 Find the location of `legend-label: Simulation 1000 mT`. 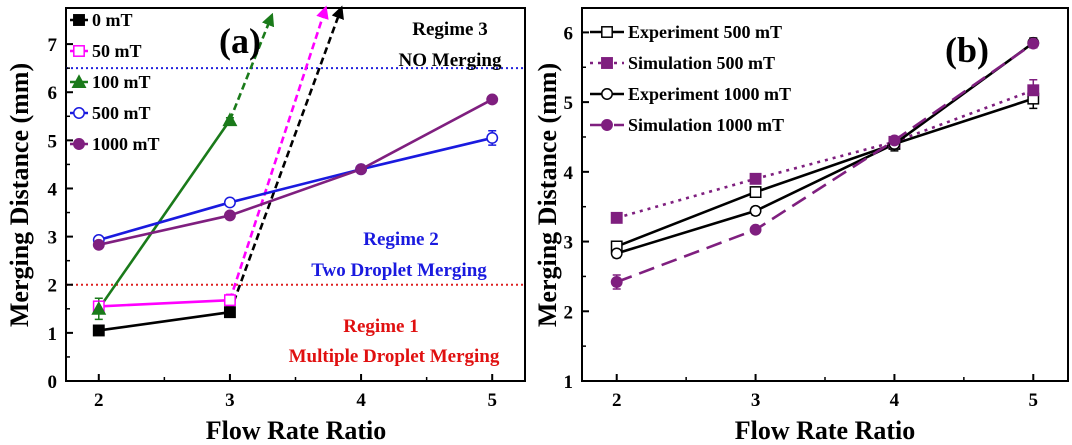

legend-label: Simulation 1000 mT is located at coordinates (706, 125).